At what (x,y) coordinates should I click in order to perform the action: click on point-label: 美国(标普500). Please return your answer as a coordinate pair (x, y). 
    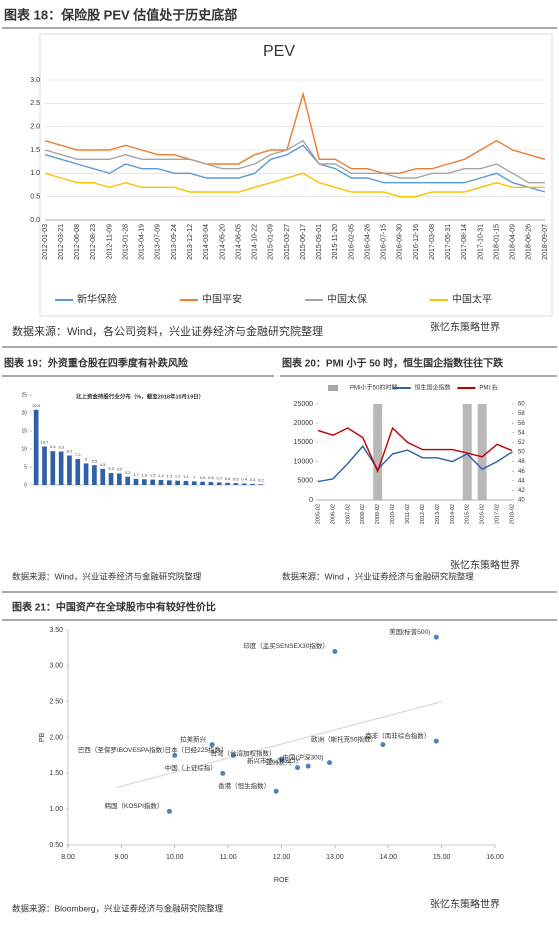
    Looking at the image, I should click on (409, 631).